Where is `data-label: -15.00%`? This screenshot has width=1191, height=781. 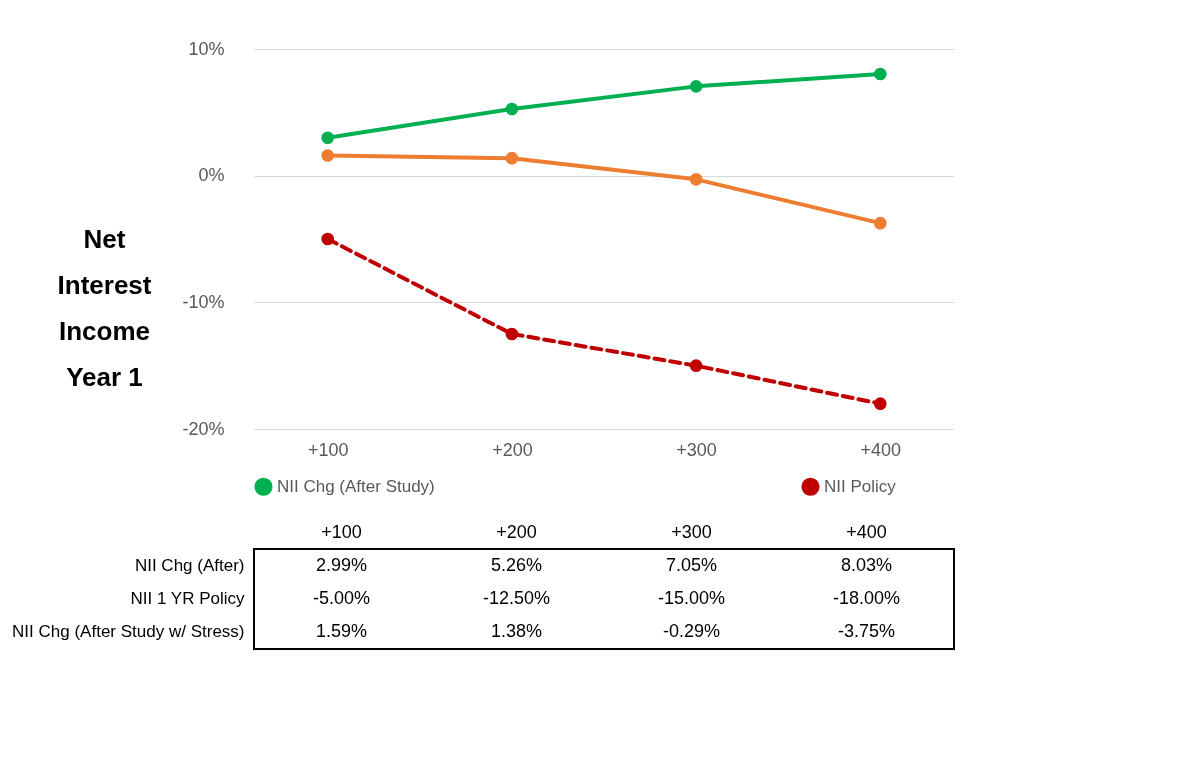 data-label: -15.00% is located at coordinates (691, 598).